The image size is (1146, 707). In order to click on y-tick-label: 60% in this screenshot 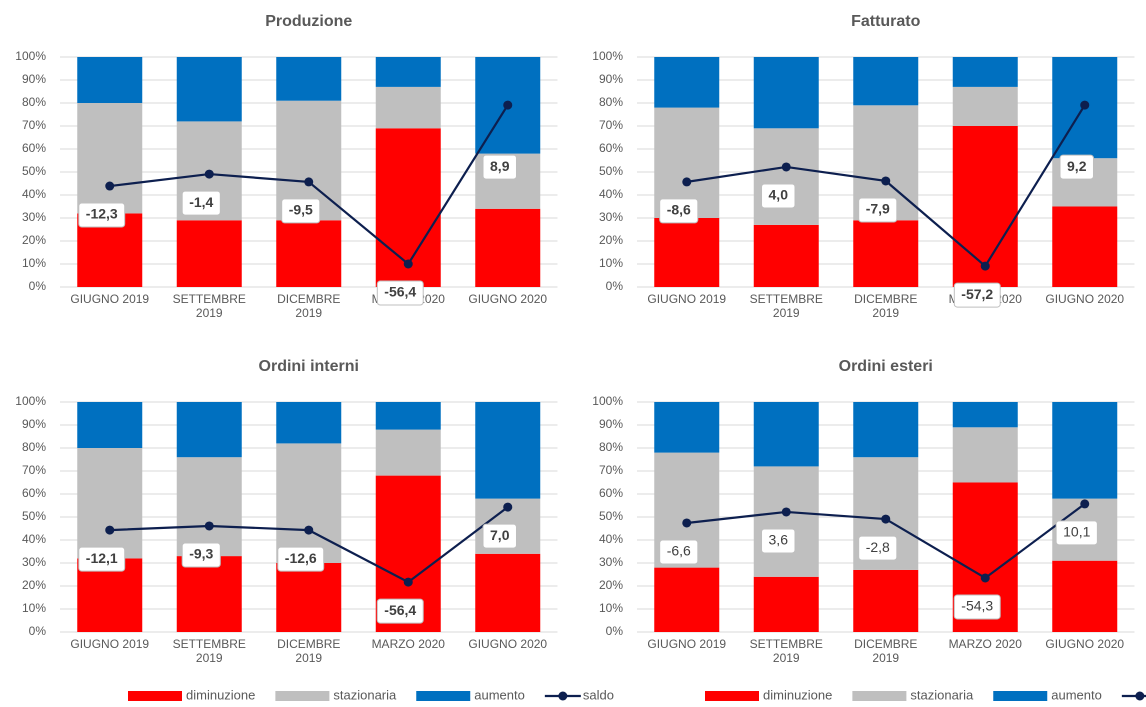, I will do `click(611, 493)`.